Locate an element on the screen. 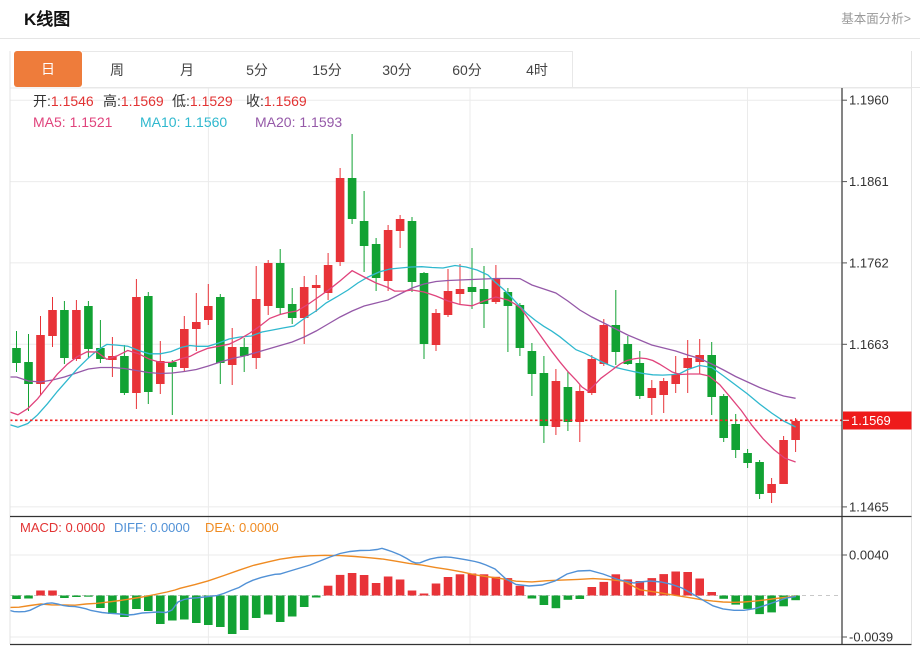 The height and width of the screenshot is (648, 920). svg-text: MA10: 1.1560 is located at coordinates (183, 122).